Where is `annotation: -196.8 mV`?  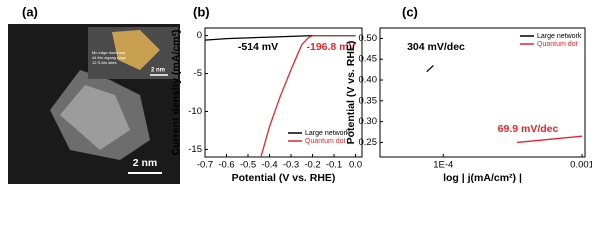 annotation: -196.8 mV is located at coordinates (330, 47).